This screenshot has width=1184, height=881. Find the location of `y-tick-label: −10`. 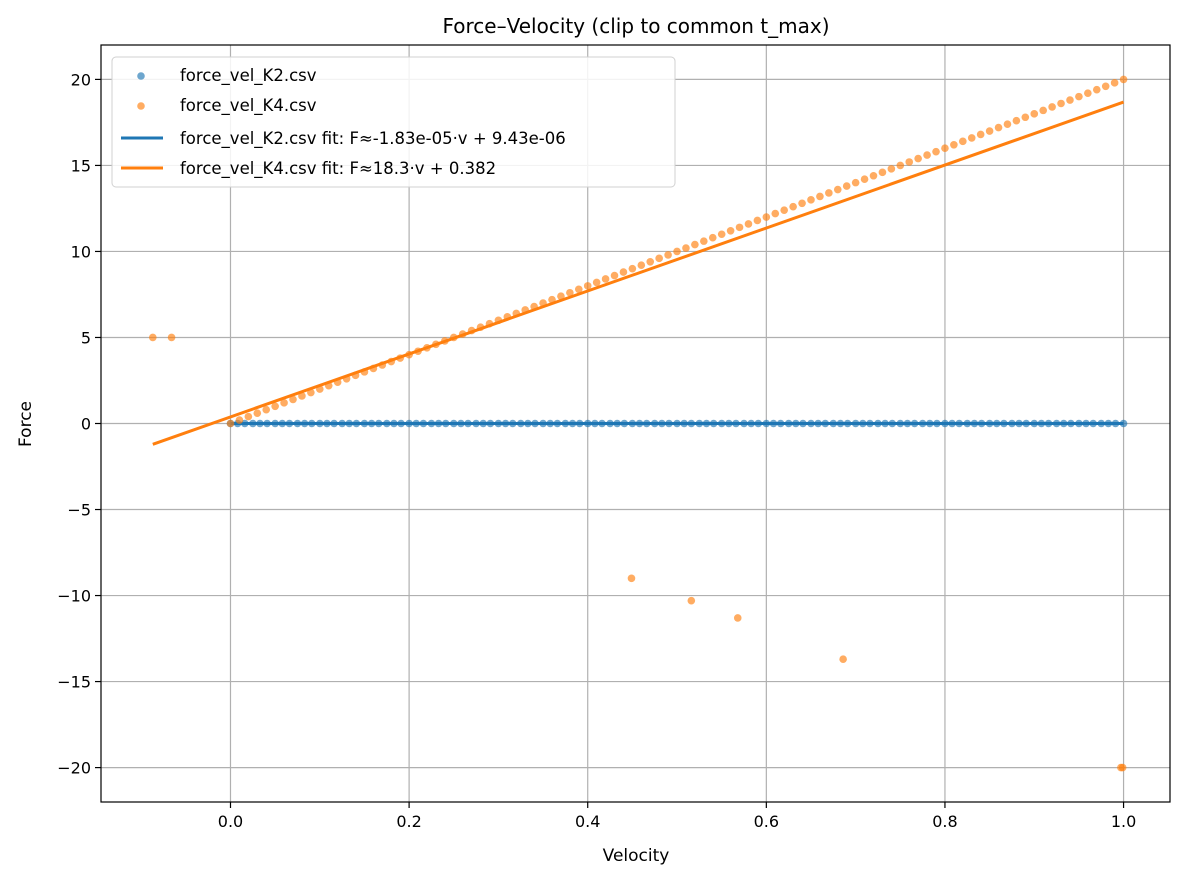

y-tick-label: −10 is located at coordinates (74, 596).